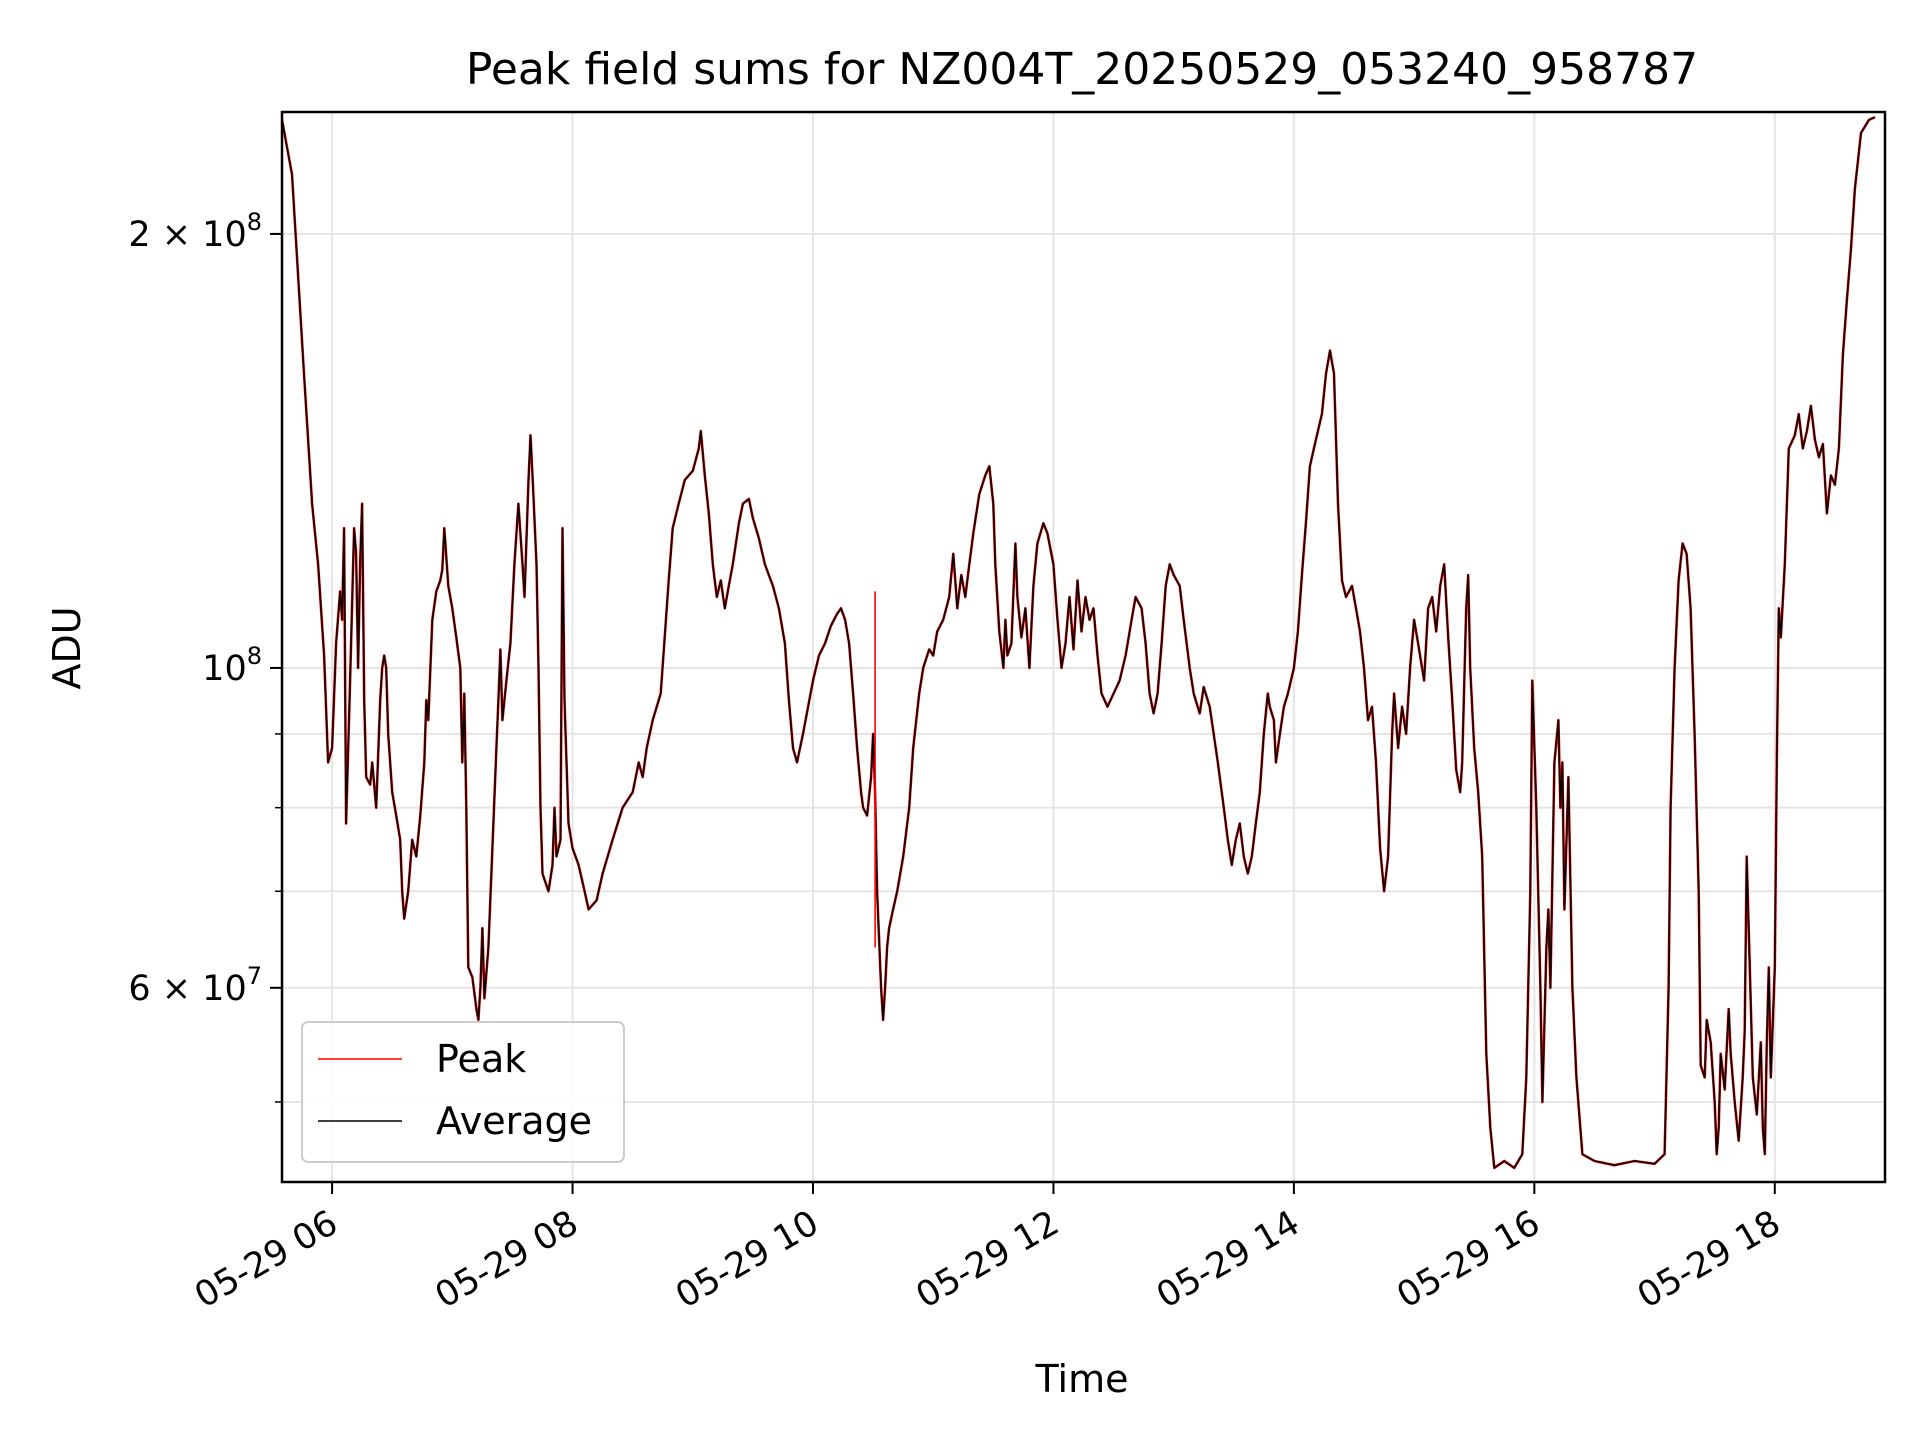  Describe the element at coordinates (195, 985) in the screenshot. I see `y-tick-label: 6 × 107` at that location.